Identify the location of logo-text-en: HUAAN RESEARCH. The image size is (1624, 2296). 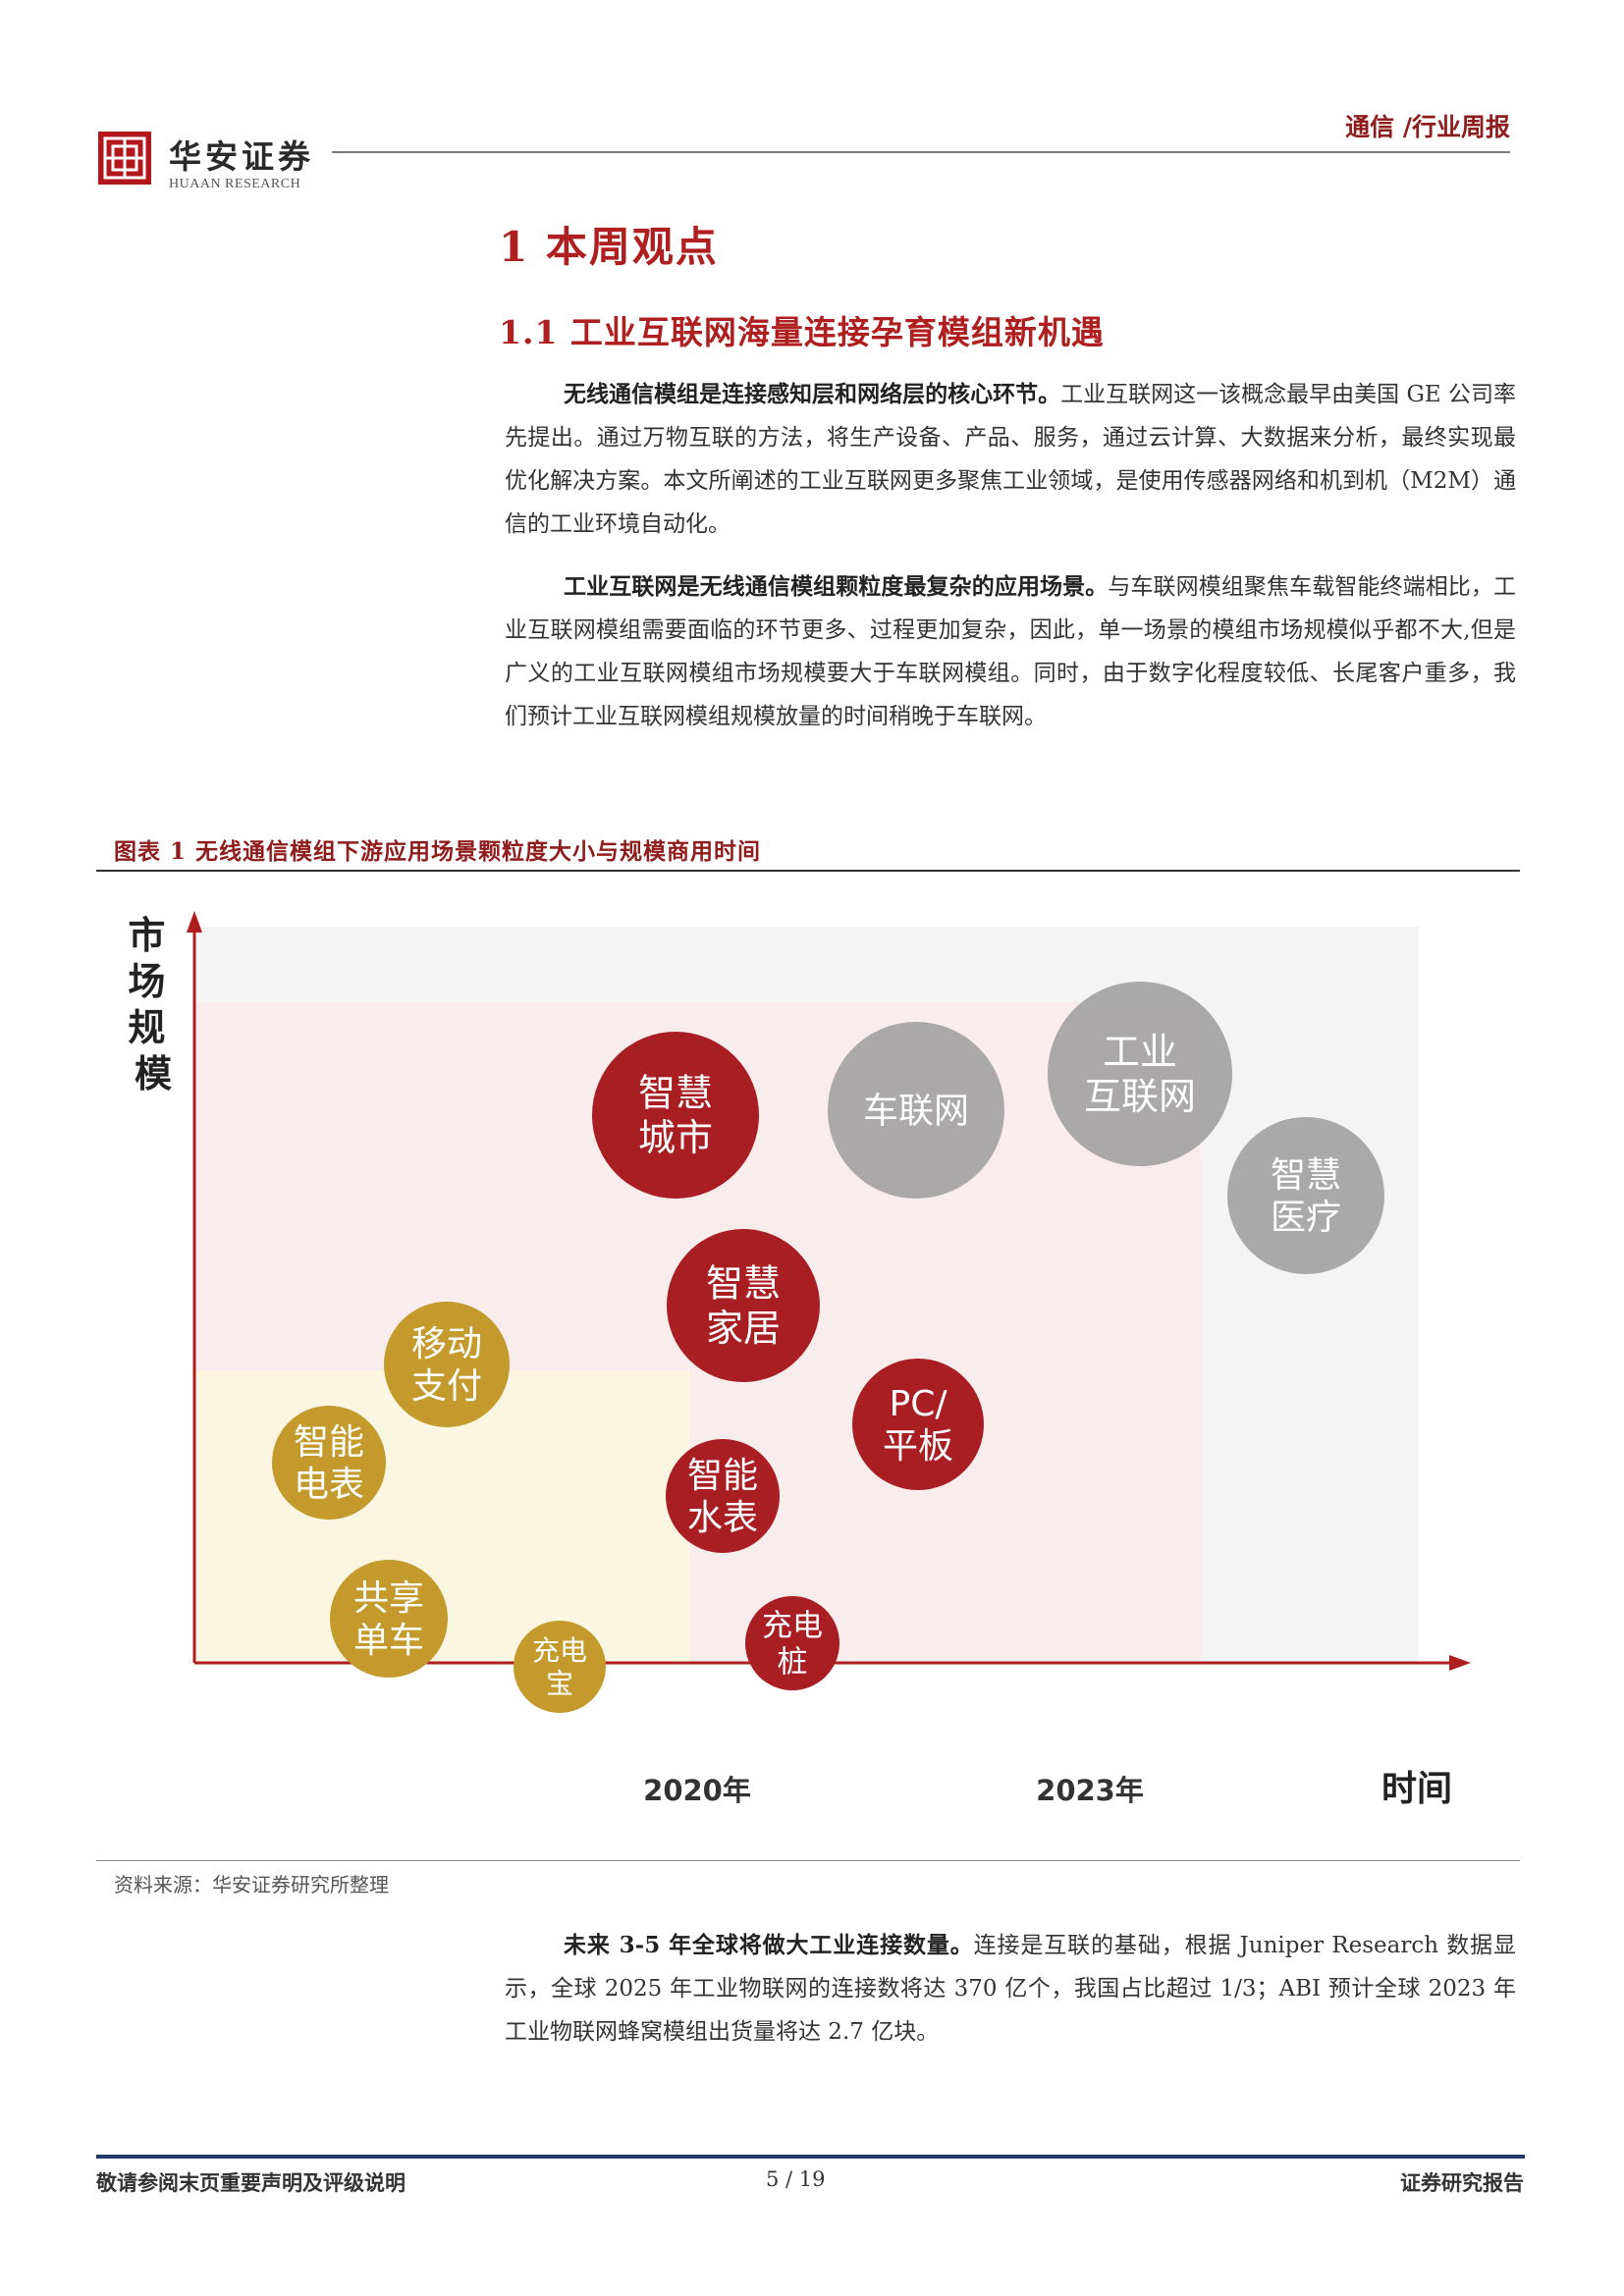
(235, 184).